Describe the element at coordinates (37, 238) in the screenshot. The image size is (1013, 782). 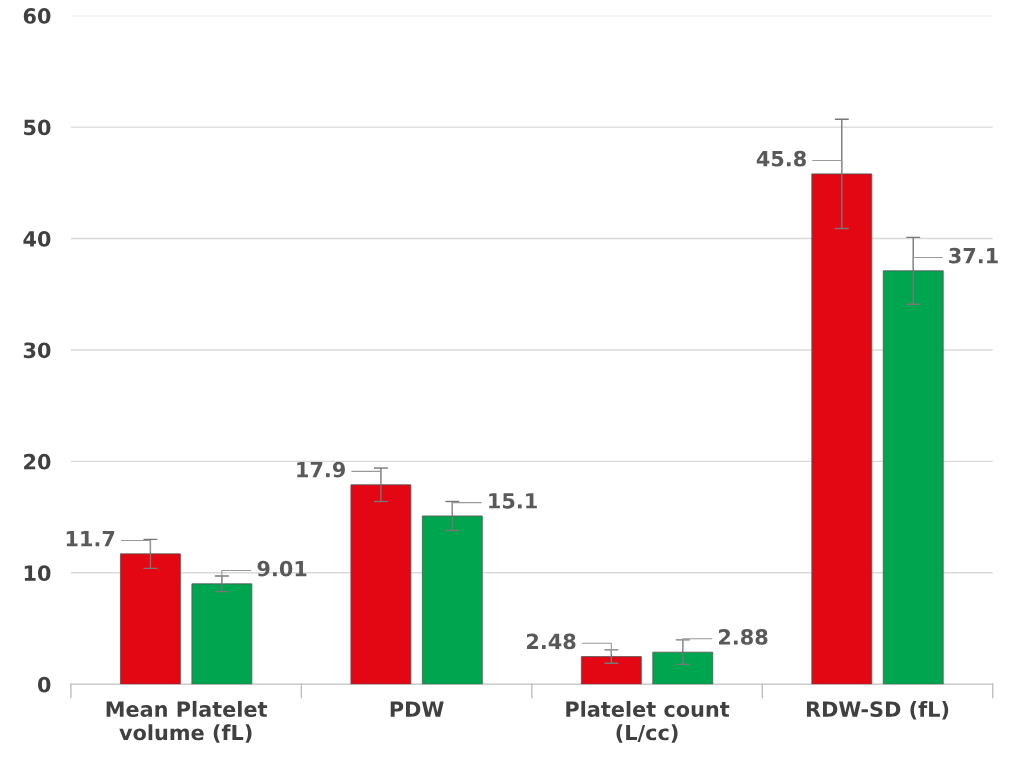
I see `y-tick-label: 40` at that location.